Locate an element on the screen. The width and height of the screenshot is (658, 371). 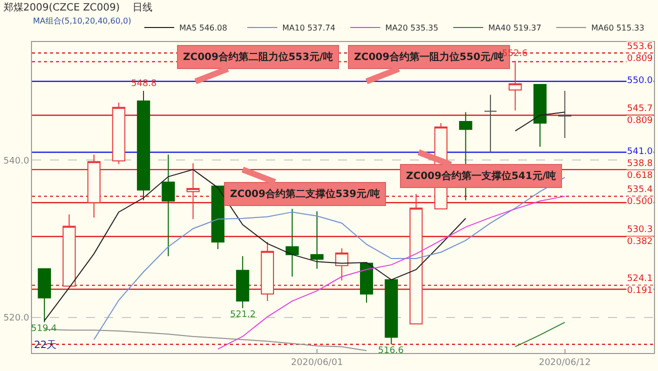
ref-line-label: 538.8 0.618 is located at coordinates (640, 170).